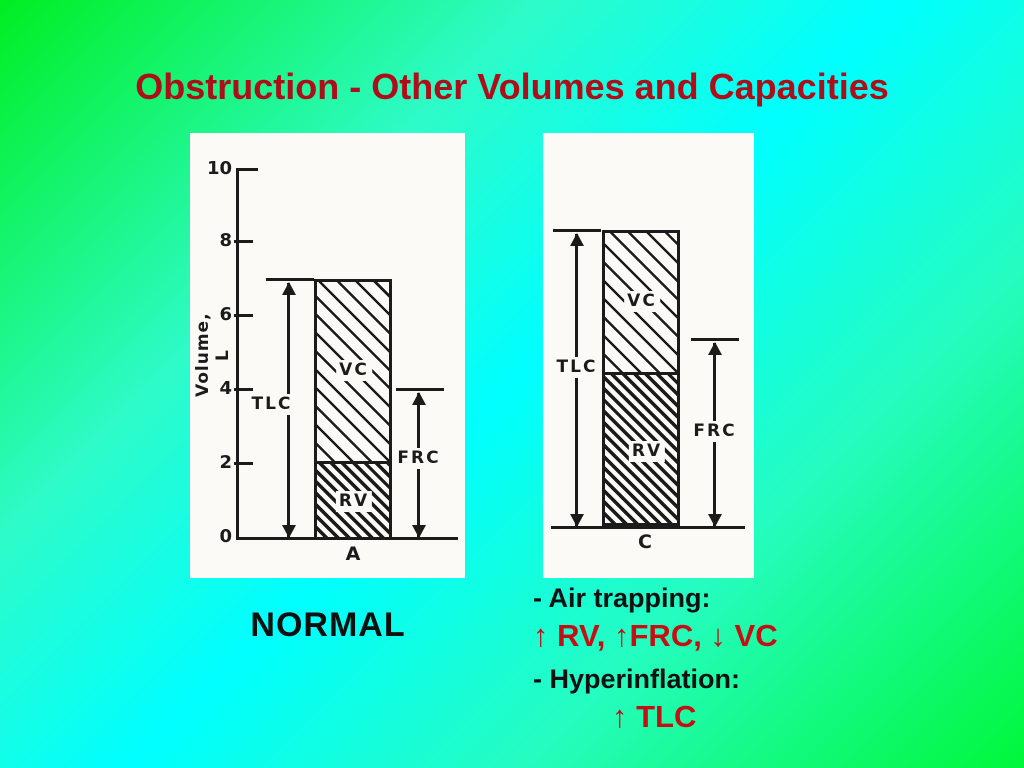 The height and width of the screenshot is (768, 1024). Describe the element at coordinates (225, 536) in the screenshot. I see `y-tick-label: 0` at that location.